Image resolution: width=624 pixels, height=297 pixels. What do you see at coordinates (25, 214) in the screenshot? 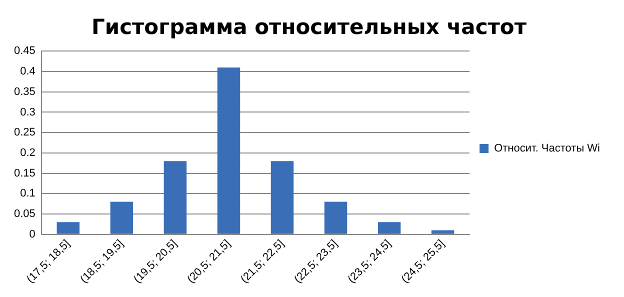
I see `y-tick-label: 0.05` at bounding box center [25, 214].